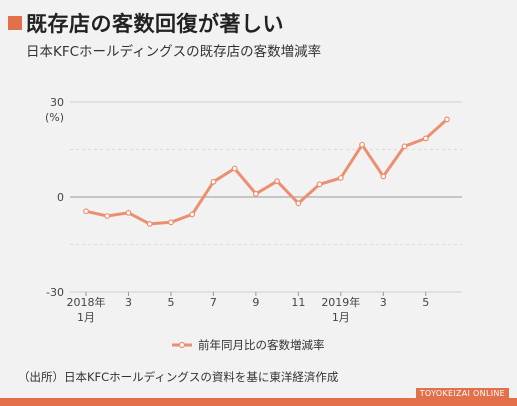 This screenshot has width=517, height=406. I want to click on y-tick-label: -30, so click(55, 292).